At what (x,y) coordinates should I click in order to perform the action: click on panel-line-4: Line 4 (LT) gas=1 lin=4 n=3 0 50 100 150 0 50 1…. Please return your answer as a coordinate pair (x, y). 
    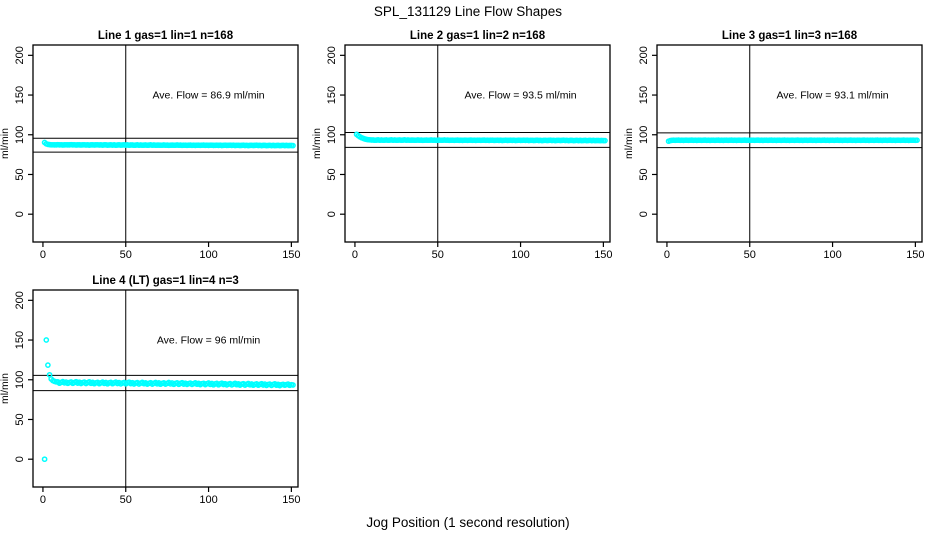
    Looking at the image, I should click on (156, 391).